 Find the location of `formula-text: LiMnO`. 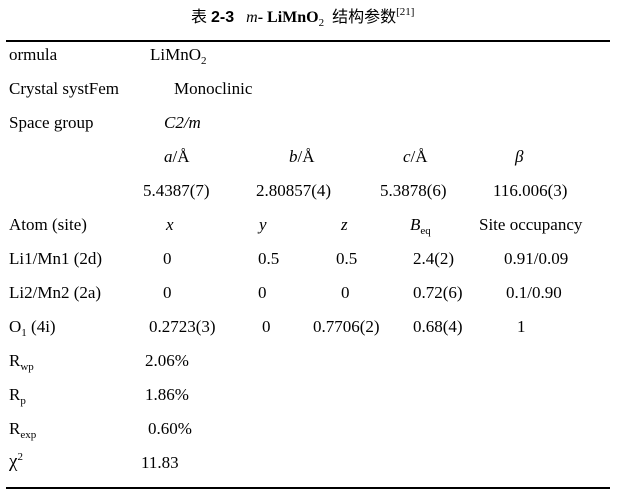

formula-text: LiMnO is located at coordinates (175, 54).